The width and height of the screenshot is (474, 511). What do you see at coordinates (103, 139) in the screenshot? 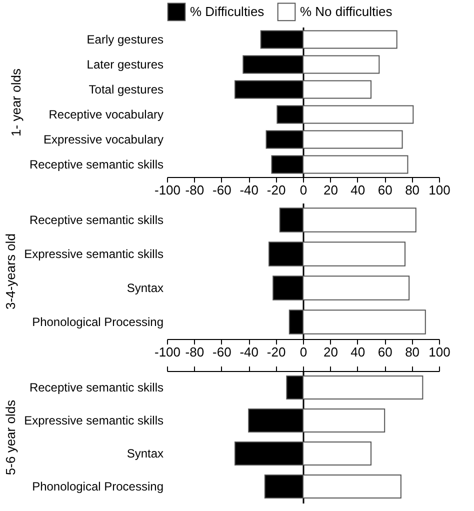
I see `y-tick-label: Expressive vocabulary` at bounding box center [103, 139].